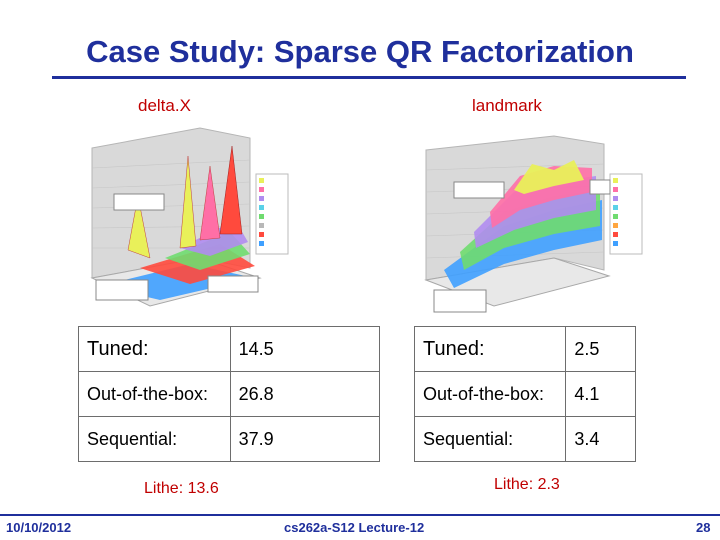 This screenshot has width=720, height=540. I want to click on row-value-sequential: 3.4, so click(600, 439).